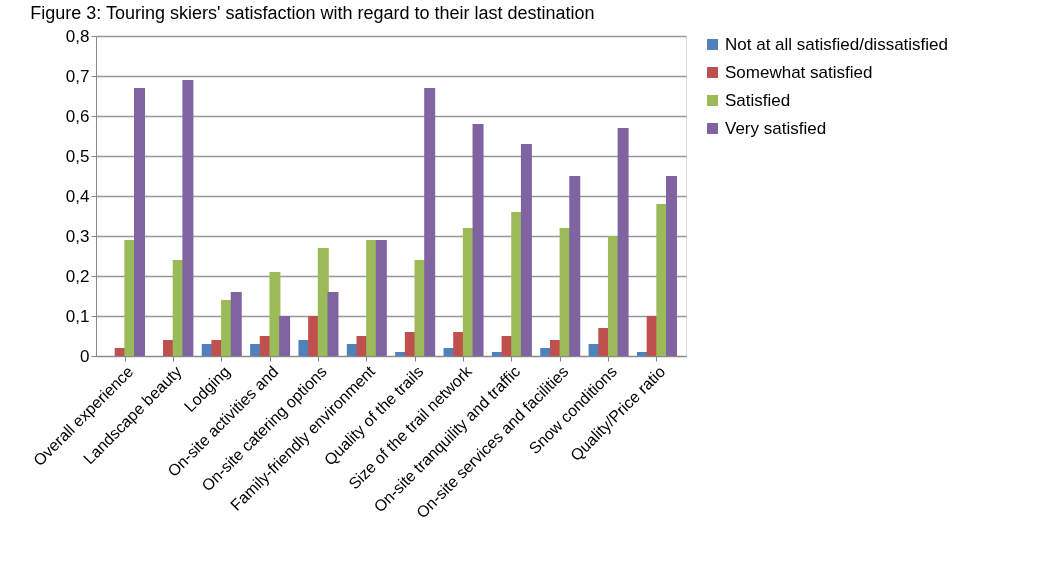 The image size is (1054, 572). I want to click on legend-label: Somewhat satisfied, so click(799, 72).